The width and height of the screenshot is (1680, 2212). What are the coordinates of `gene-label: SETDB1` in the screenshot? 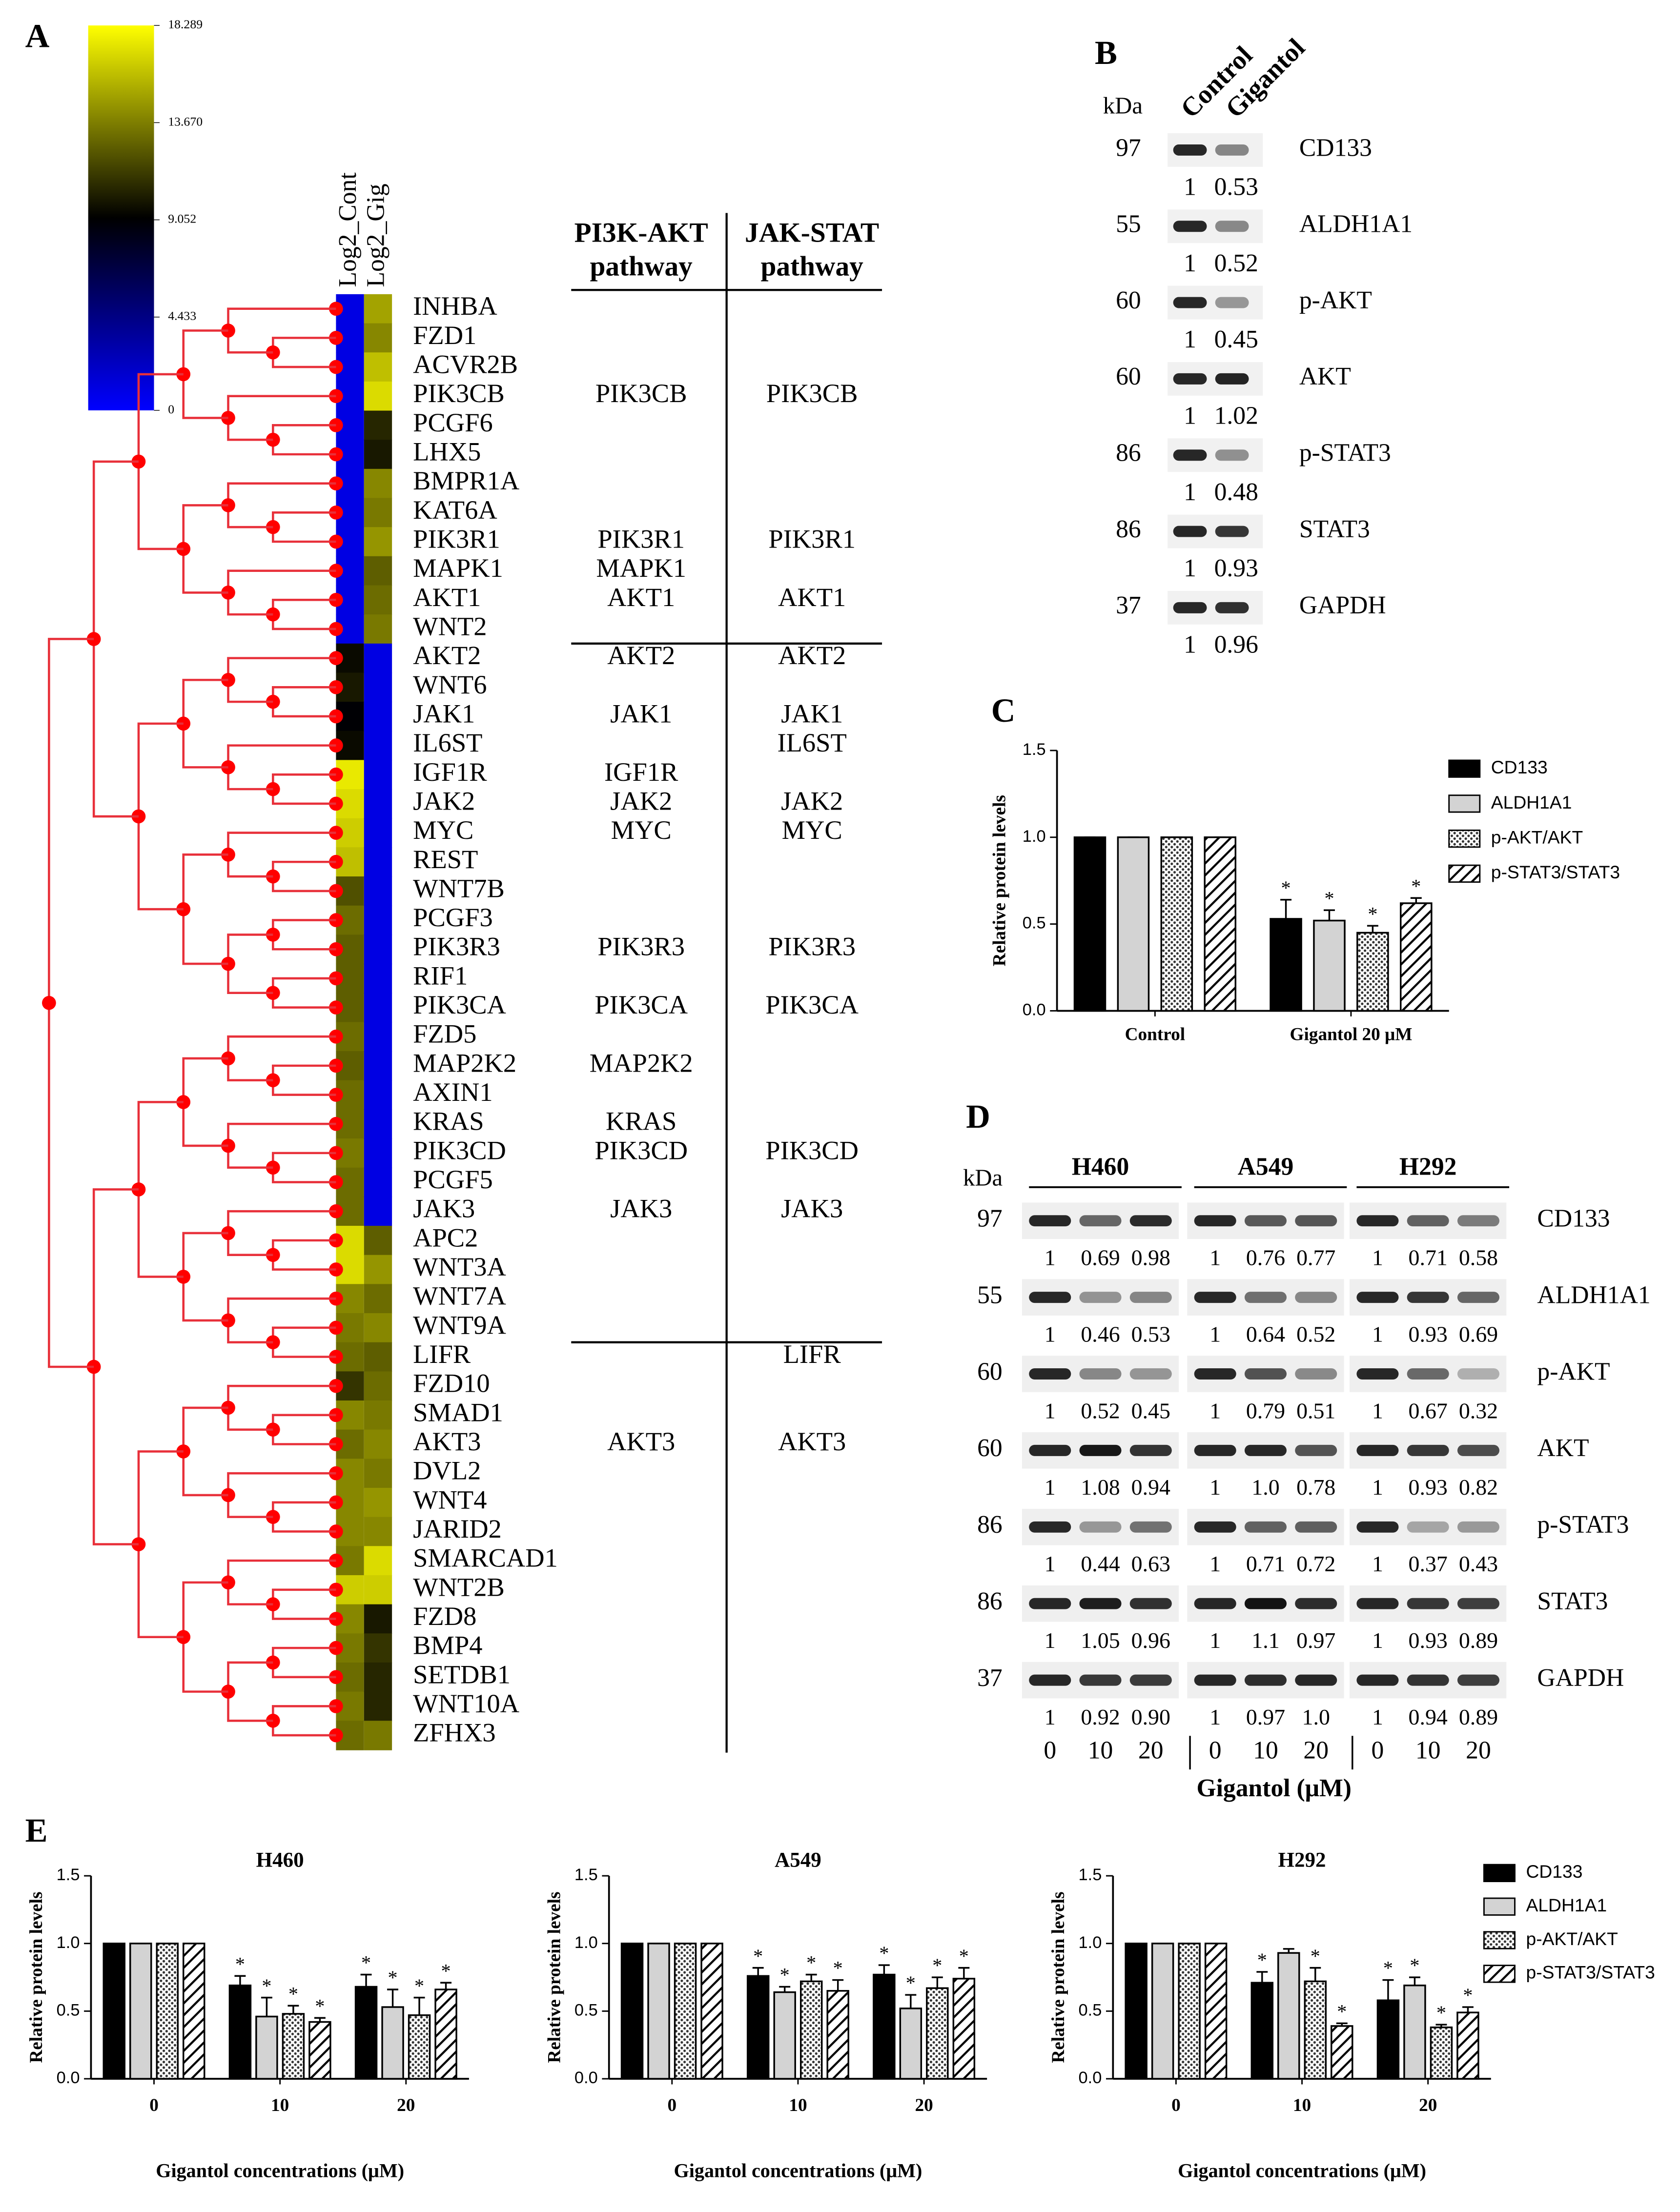 It's located at (462, 1674).